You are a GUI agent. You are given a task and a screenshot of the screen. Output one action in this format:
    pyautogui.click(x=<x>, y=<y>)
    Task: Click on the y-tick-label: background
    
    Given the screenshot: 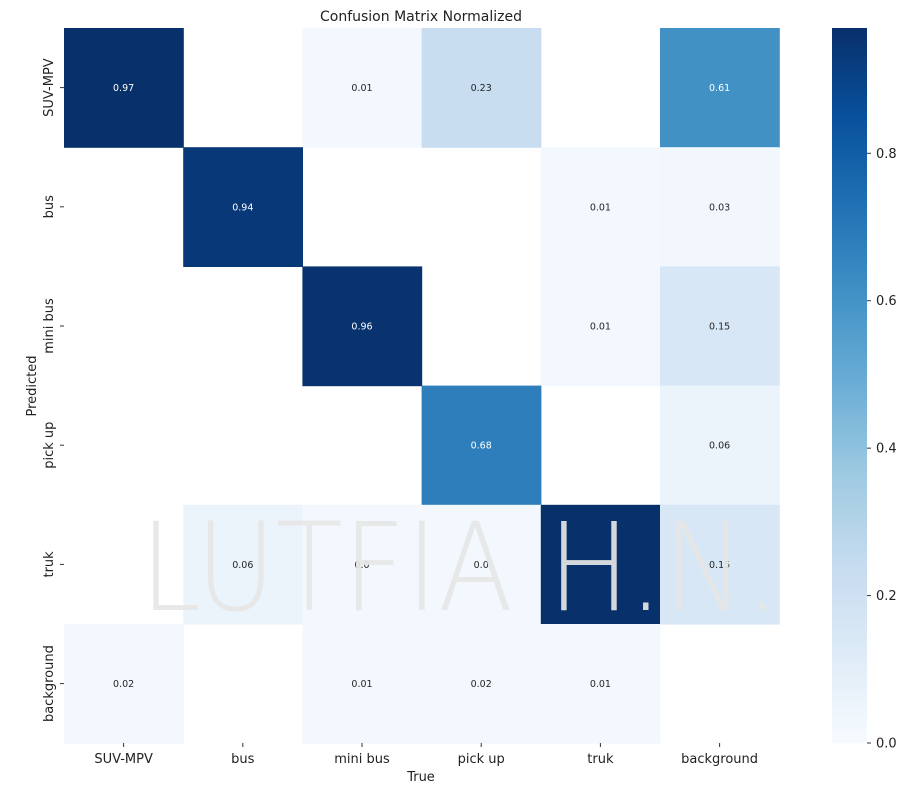 What is the action you would take?
    pyautogui.click(x=49, y=683)
    